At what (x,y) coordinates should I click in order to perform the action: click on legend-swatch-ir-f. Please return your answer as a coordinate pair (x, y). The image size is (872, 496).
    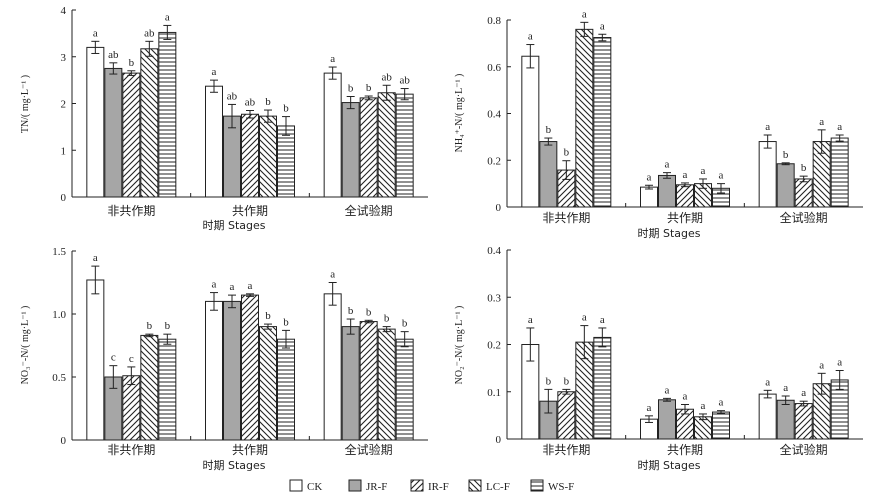
    Looking at the image, I should click on (417, 485).